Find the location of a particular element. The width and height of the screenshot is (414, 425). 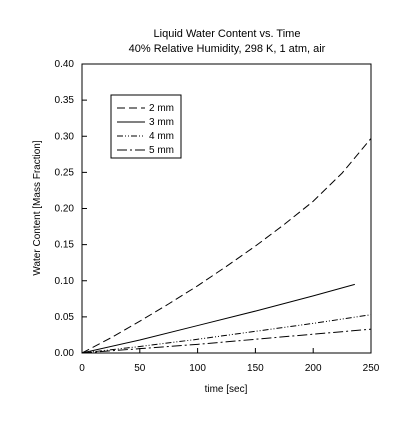

chart-subtitle: 40% Relative Humidity, 298 K, 1 atm, air is located at coordinates (227, 49).